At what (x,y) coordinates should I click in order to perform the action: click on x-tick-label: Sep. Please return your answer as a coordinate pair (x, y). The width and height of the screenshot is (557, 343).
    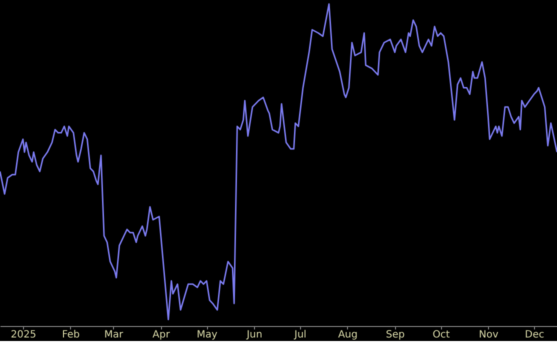
    Looking at the image, I should click on (395, 335).